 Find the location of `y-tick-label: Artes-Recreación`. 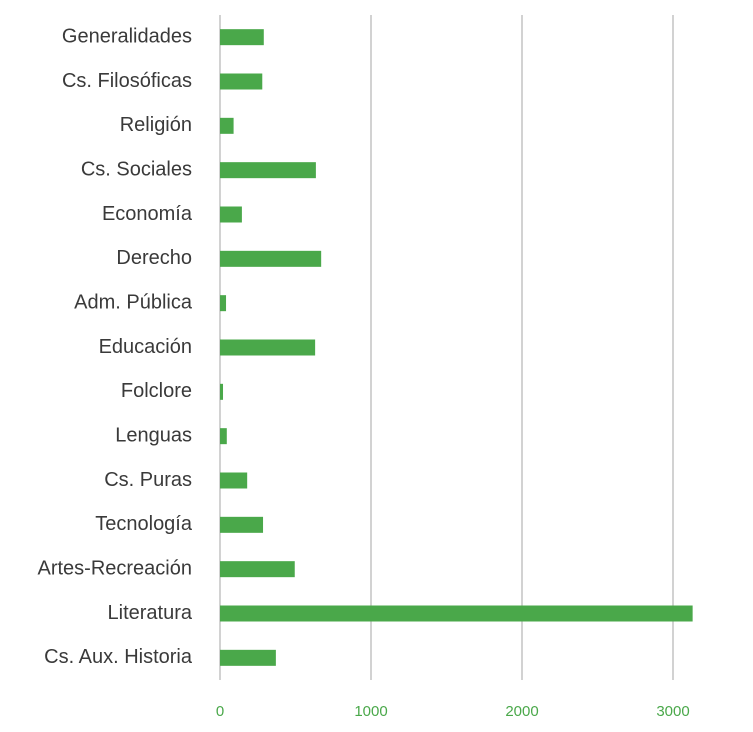

y-tick-label: Artes-Recreación is located at coordinates (114, 568).